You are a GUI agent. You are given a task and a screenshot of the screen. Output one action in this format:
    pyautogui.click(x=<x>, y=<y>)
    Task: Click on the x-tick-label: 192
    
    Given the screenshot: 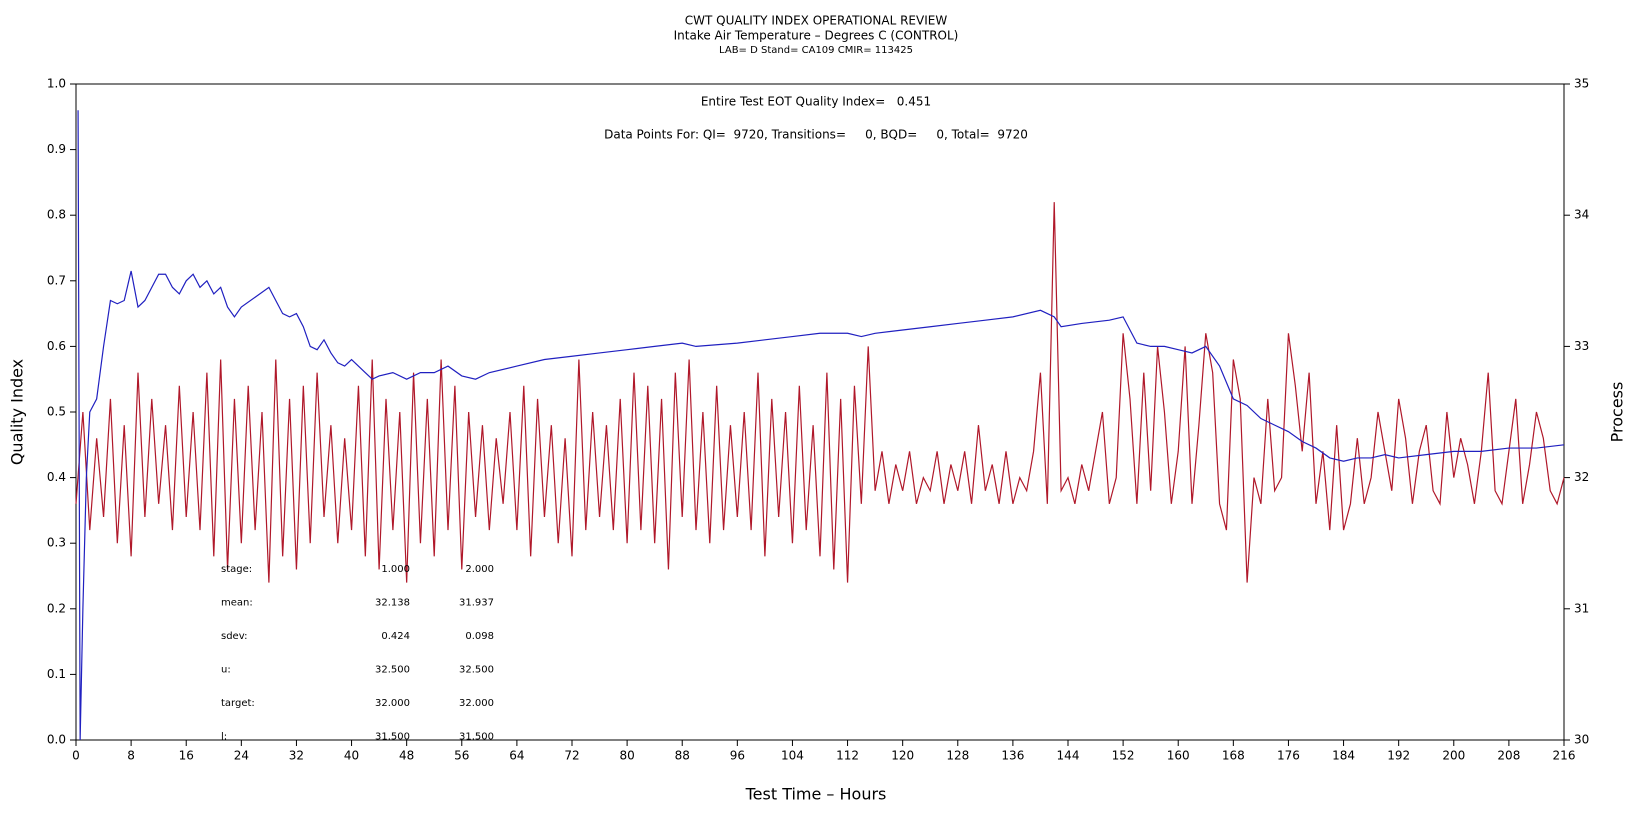 What is the action you would take?
    pyautogui.click(x=1398, y=756)
    